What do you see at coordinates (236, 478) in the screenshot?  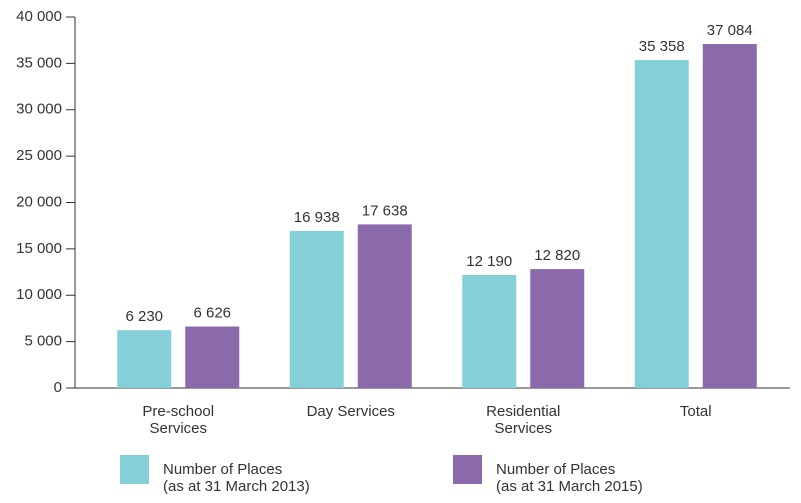 I see `legend-label: Number of Places (as at 31 March 2013)` at bounding box center [236, 478].